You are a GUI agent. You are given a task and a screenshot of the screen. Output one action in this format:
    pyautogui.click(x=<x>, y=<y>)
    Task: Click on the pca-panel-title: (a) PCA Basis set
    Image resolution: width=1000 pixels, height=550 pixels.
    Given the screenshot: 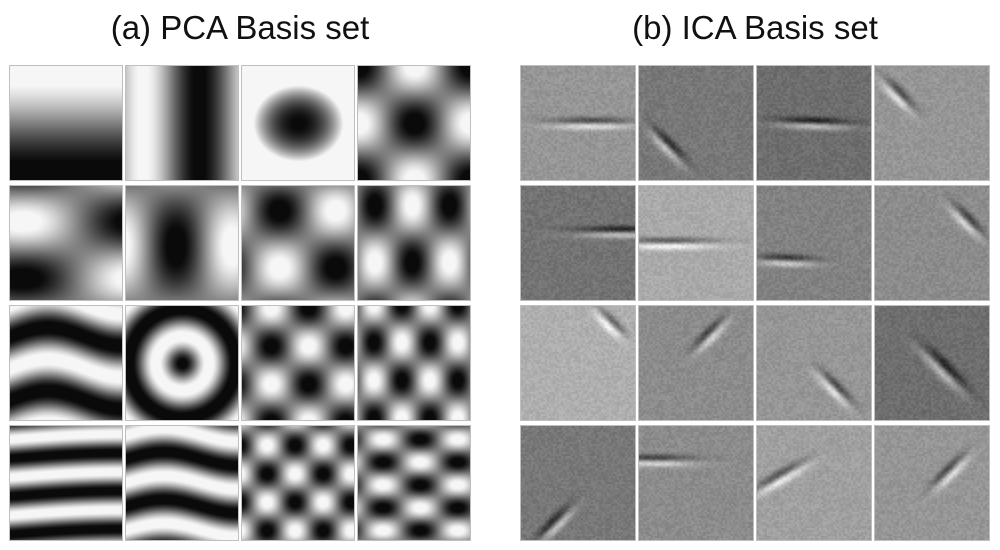 What is the action you would take?
    pyautogui.click(x=240, y=27)
    